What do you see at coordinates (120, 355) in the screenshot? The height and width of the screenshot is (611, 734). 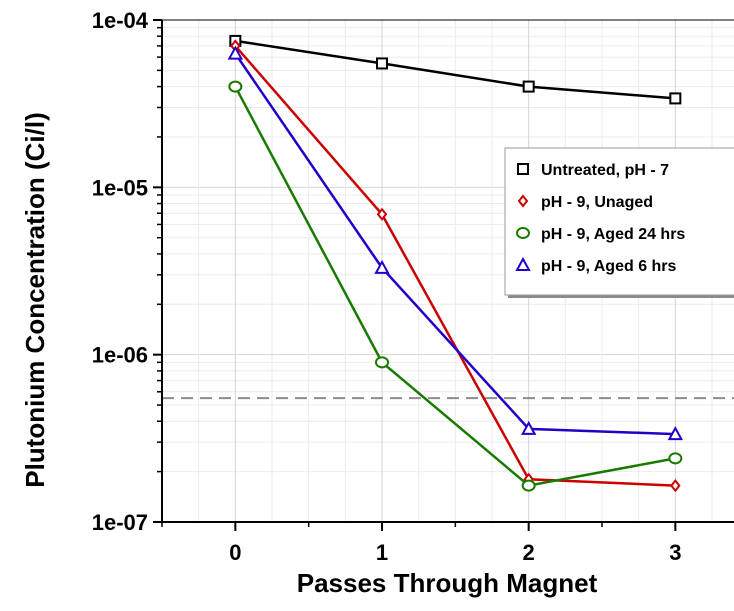 I see `y-tick-label: 1e-06` at bounding box center [120, 355].